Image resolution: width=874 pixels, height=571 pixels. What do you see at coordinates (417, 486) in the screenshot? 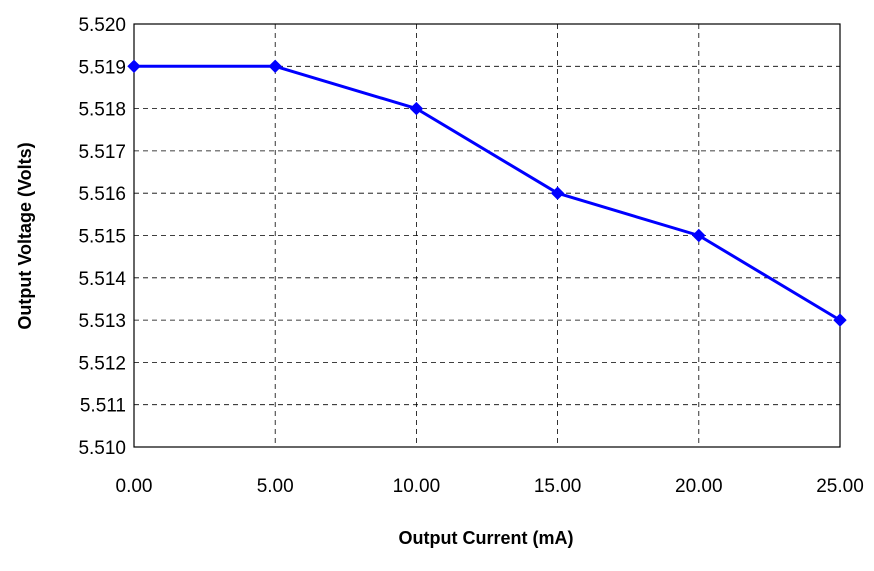
I see `x-tick-label: 10.00` at bounding box center [417, 486].